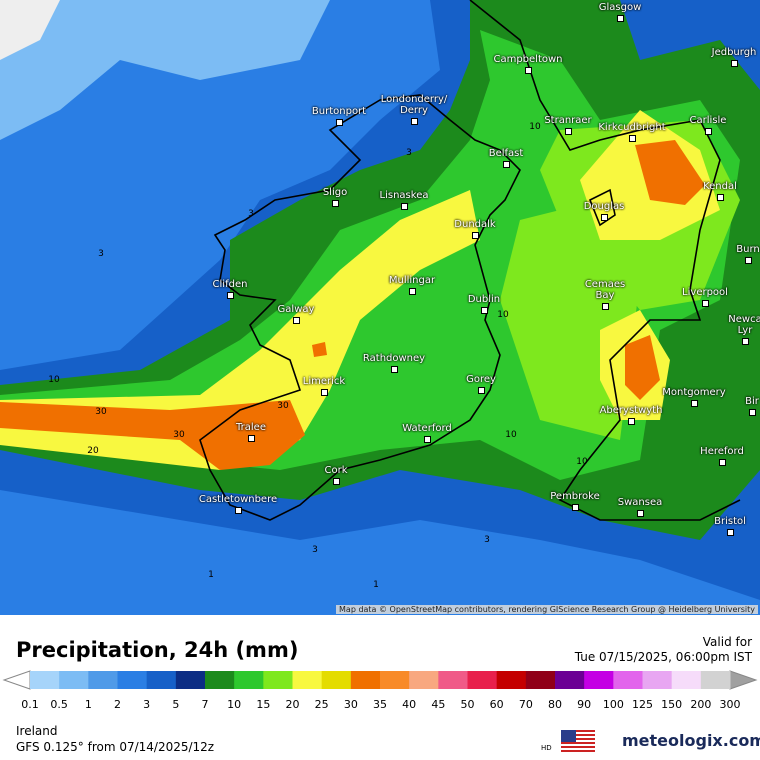 Image resolution: width=760 pixels, height=760 pixels. What do you see at coordinates (631, 410) in the screenshot?
I see `city-label: Aberystwyth` at bounding box center [631, 410].